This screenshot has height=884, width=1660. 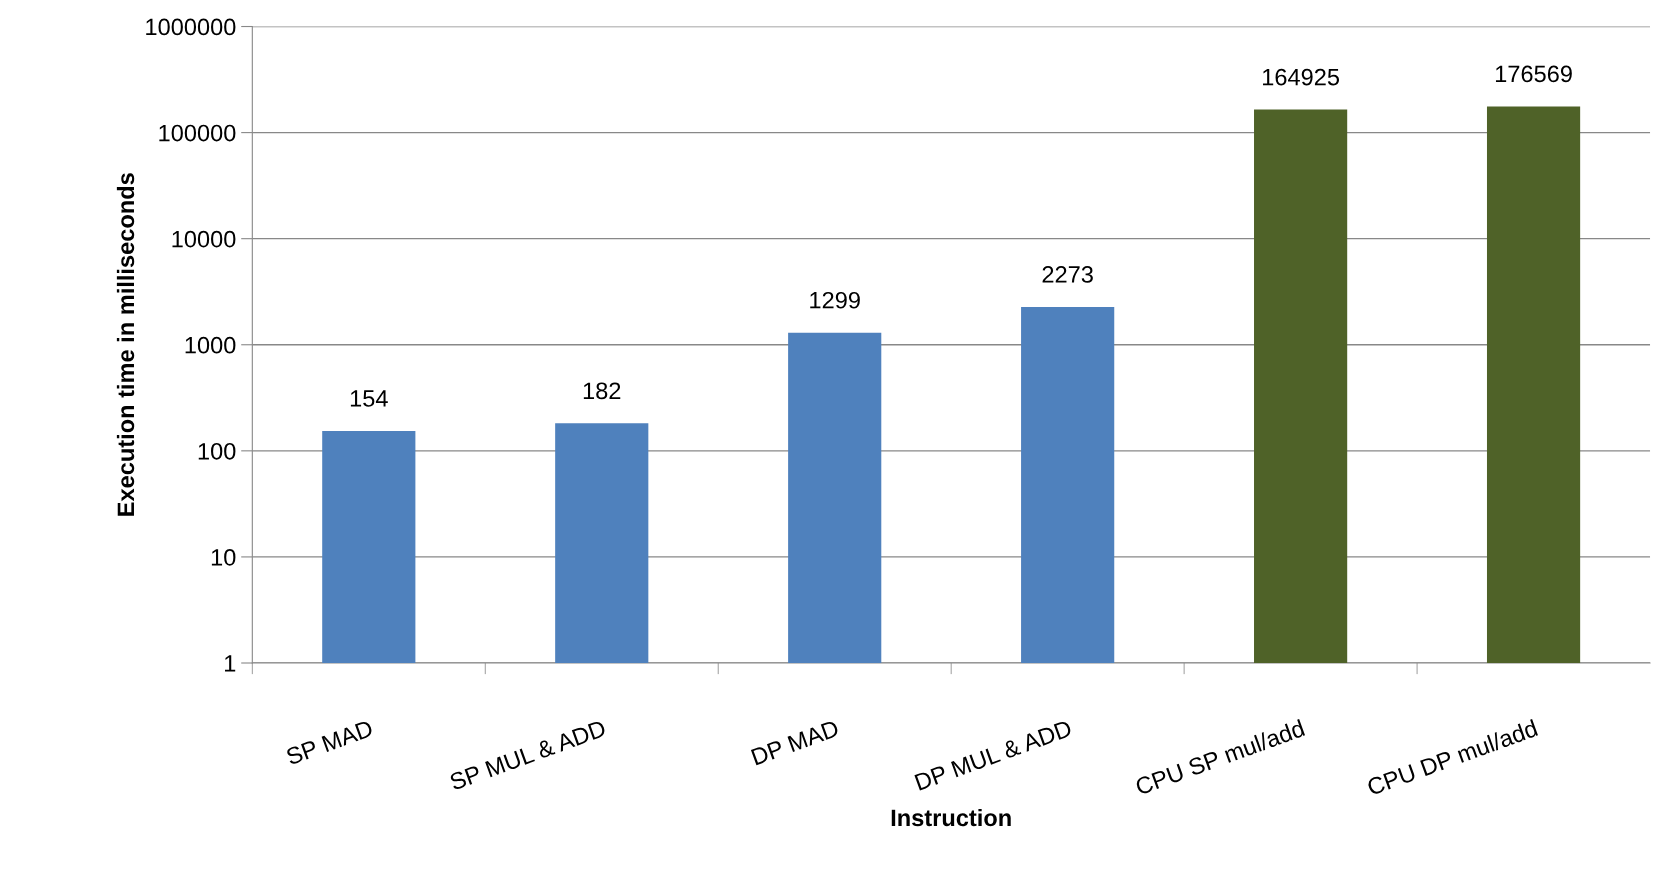 I want to click on data-label: 1299, so click(x=835, y=300).